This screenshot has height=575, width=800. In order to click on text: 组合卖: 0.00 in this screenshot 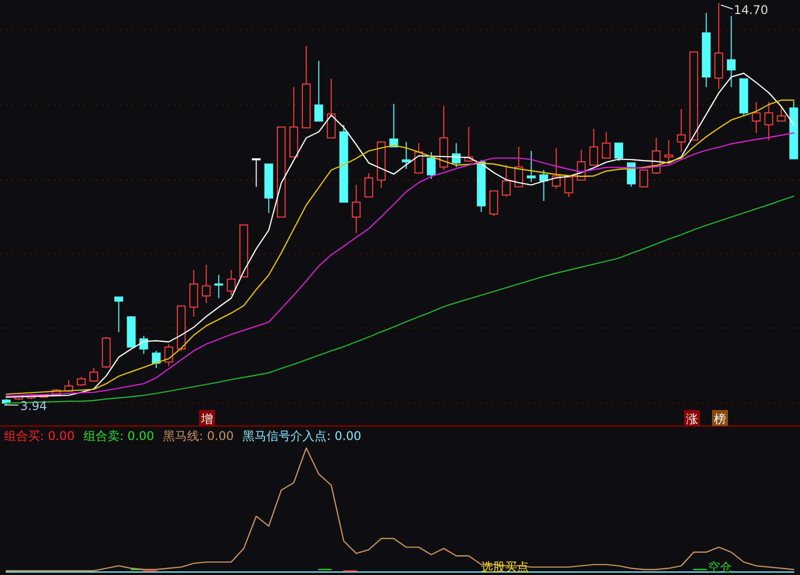, I will do `click(119, 436)`.